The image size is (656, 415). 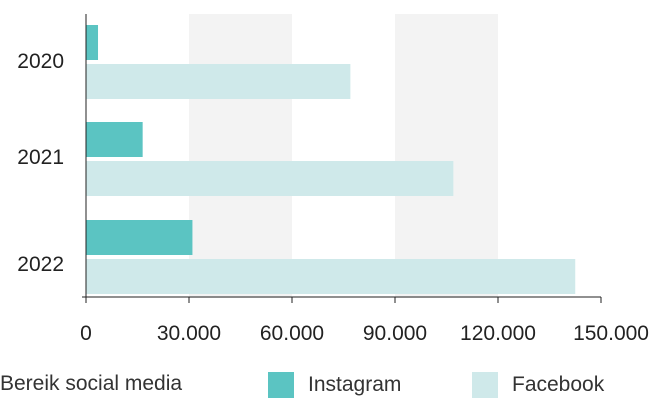 What do you see at coordinates (40, 264) in the screenshot?
I see `category-label-2022: 2022` at bounding box center [40, 264].